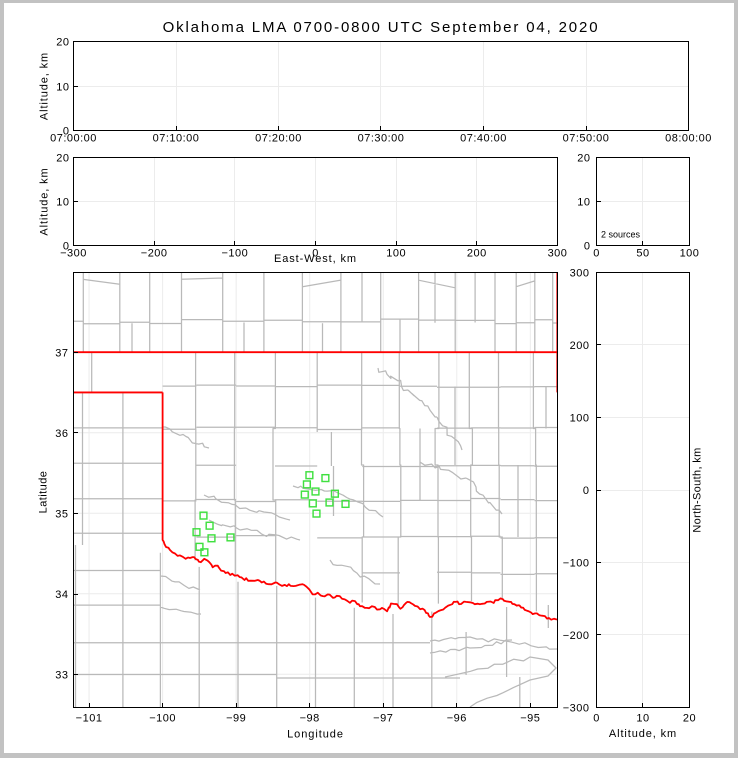 This screenshot has width=738, height=758. Describe the element at coordinates (586, 139) in the screenshot. I see `svg-text: 07:50:00` at that location.